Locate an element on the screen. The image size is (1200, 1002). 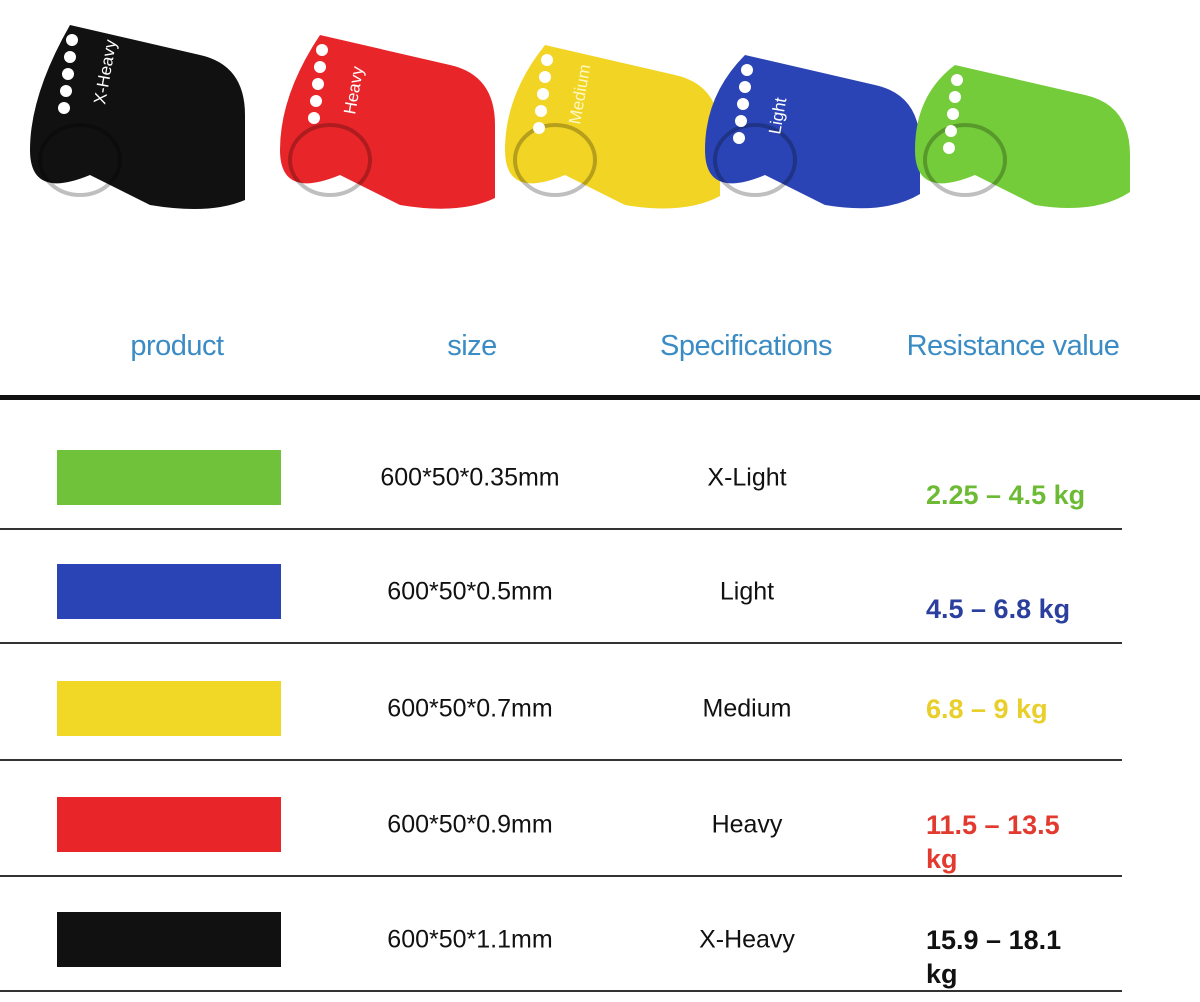
band-heavy: Heavy is located at coordinates (387, 122).